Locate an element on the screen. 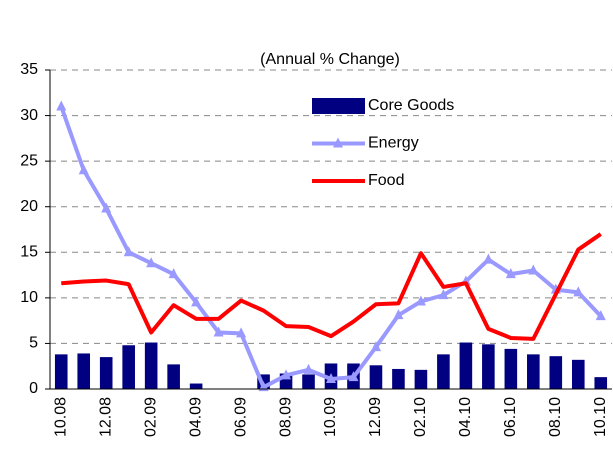 The width and height of the screenshot is (613, 454). y-tick-label: 25 is located at coordinates (29, 160).